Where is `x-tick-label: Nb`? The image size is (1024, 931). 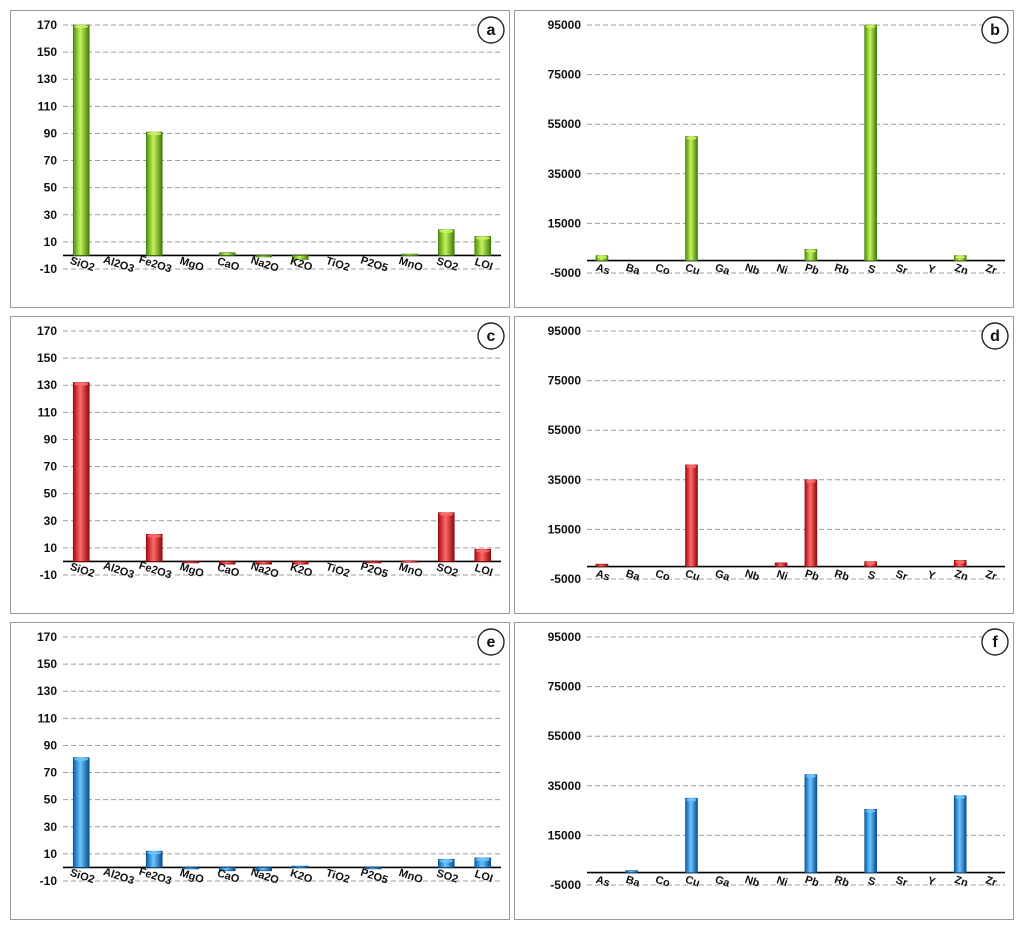 x-tick-label: Nb is located at coordinates (752, 270).